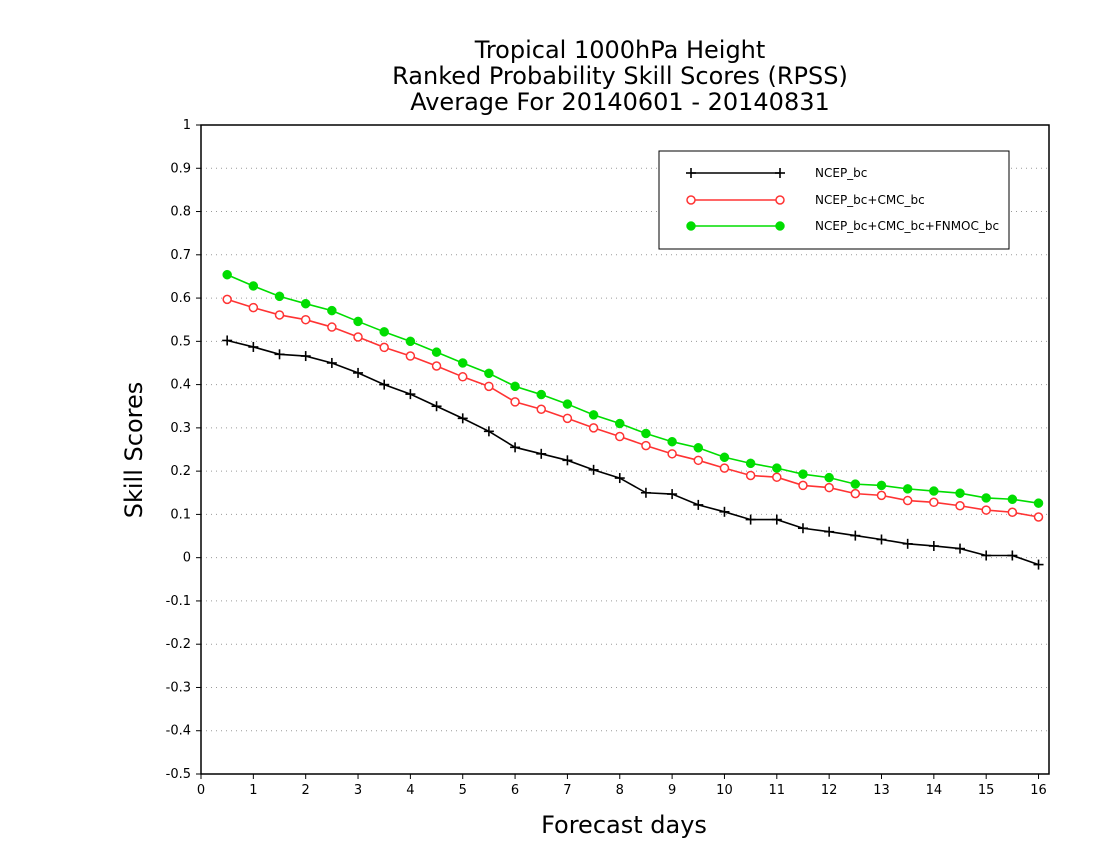 This screenshot has height=850, width=1100. I want to click on x-axis-ticks: 0 1 2 3 4 5 6 7 8 9 10 11 12 13 14 15 16, so click(622, 786).